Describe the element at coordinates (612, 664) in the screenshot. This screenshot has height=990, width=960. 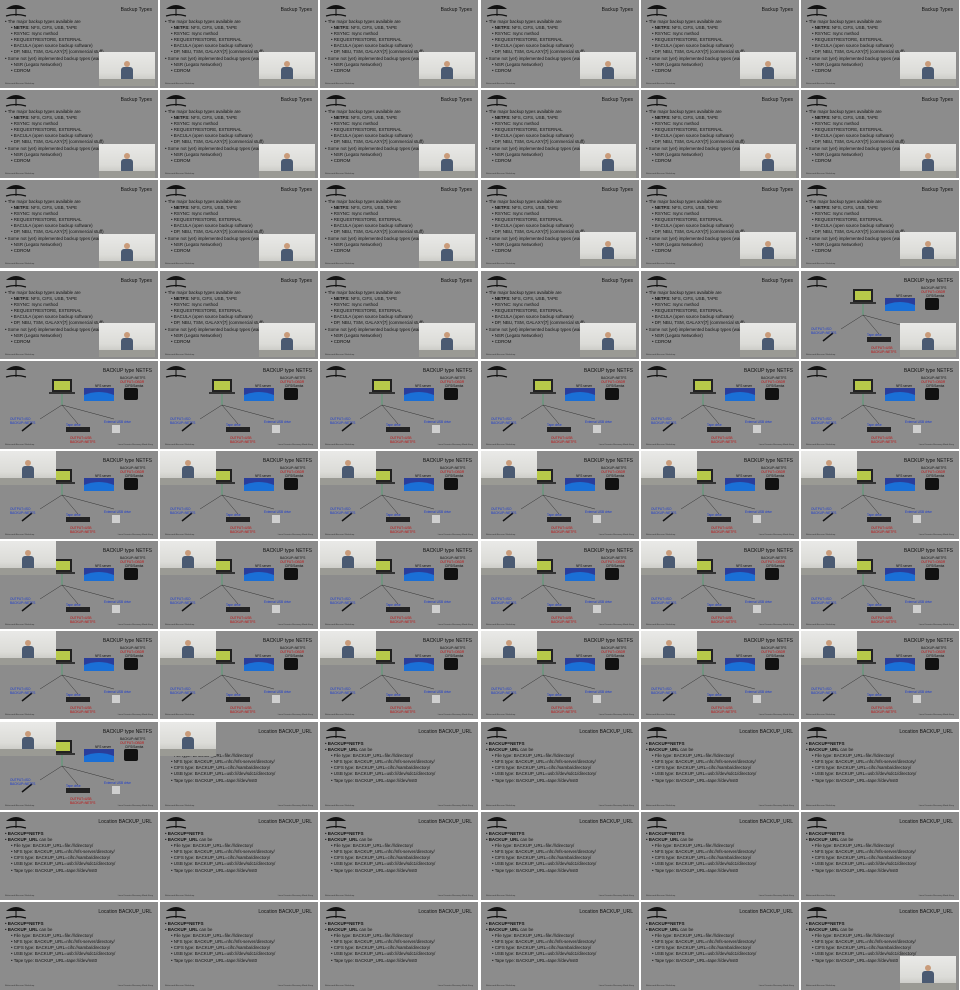
I see `tape-library-icon` at that location.